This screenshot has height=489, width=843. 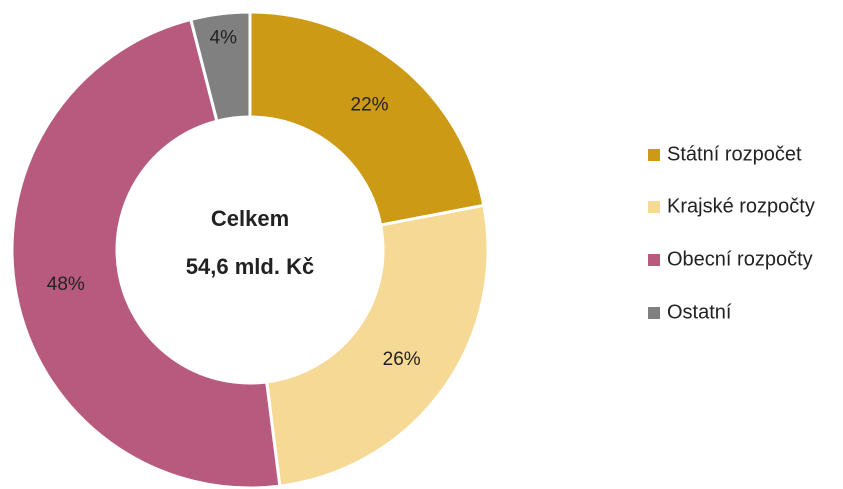 I want to click on data-label: 48%, so click(x=66, y=284).